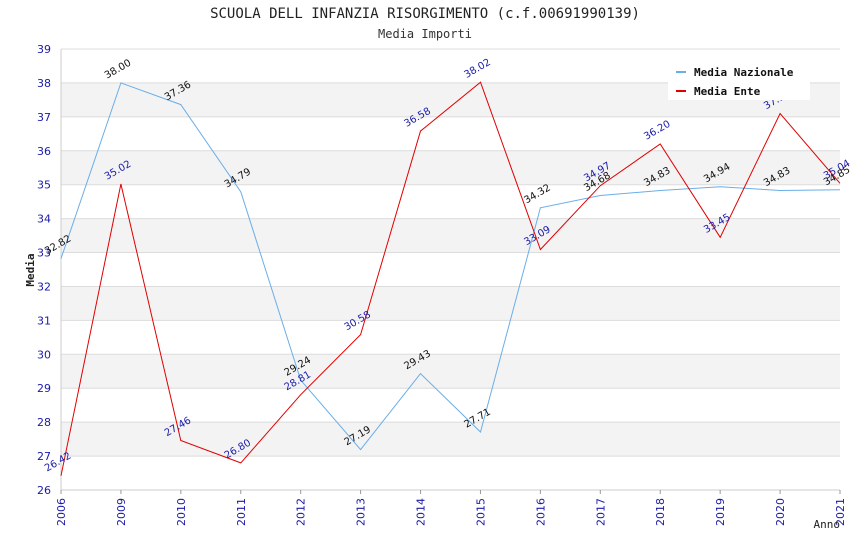  What do you see at coordinates (727, 91) in the screenshot?
I see `legend-entry: Media Ente` at bounding box center [727, 91].